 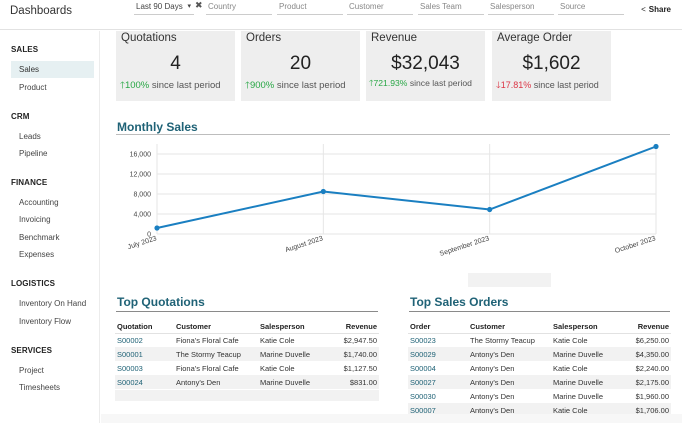 I want to click on record-link: S00003, so click(x=130, y=368).